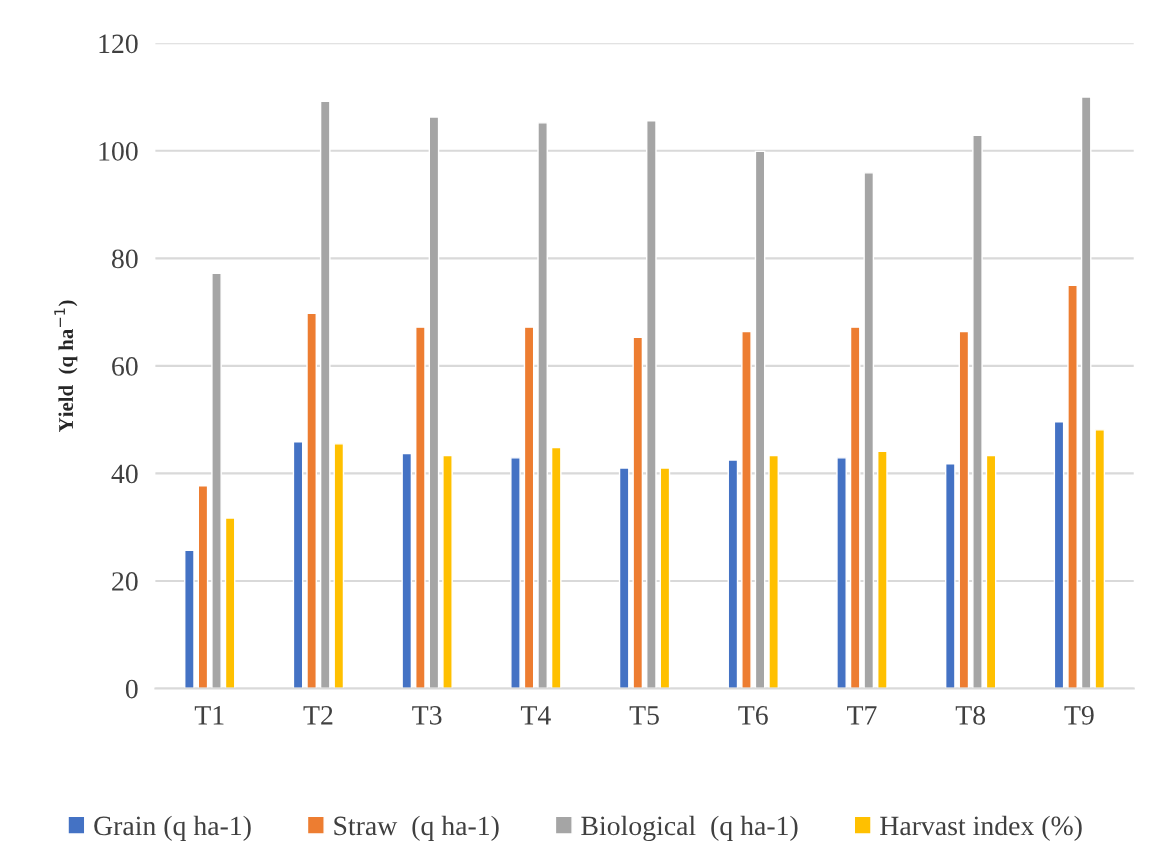 Image resolution: width=1151 pixels, height=866 pixels. Describe the element at coordinates (125, 581) in the screenshot. I see `y-tick-label: 20` at that location.